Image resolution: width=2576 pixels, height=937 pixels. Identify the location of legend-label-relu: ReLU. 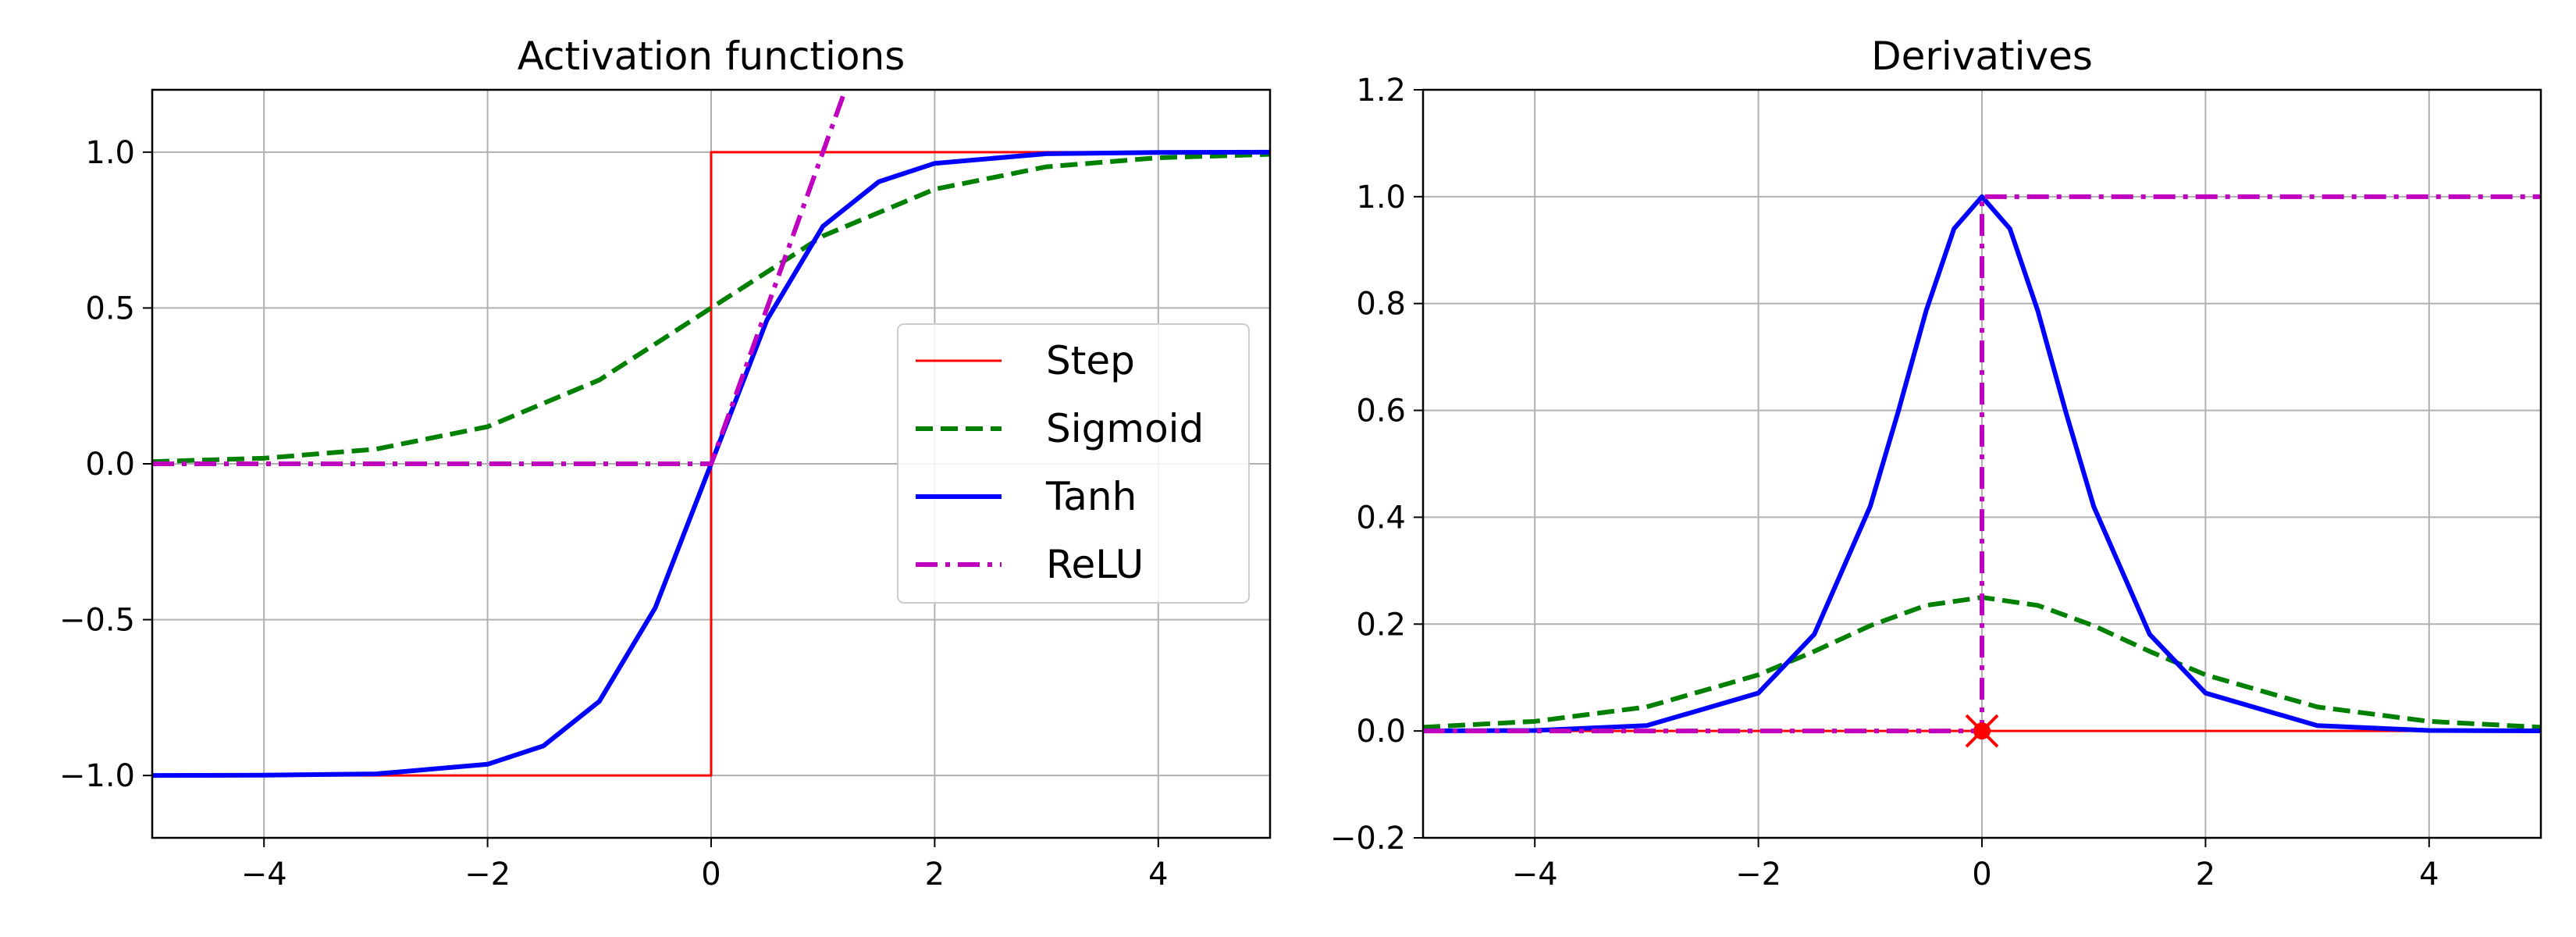
(1095, 564).